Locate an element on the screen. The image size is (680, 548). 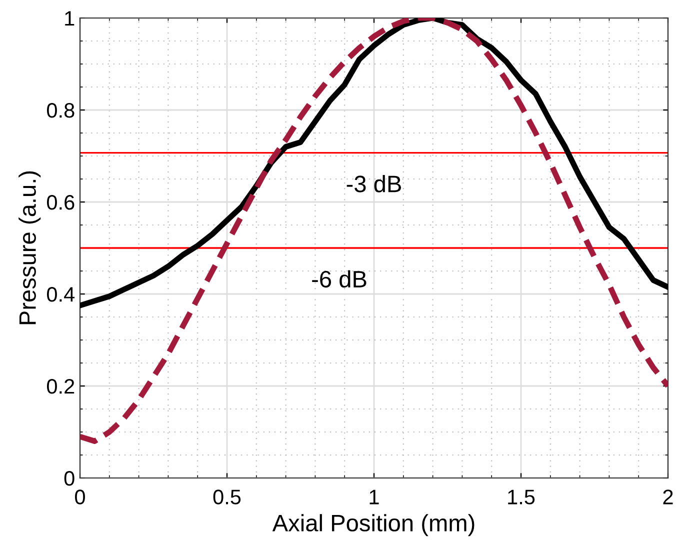
x-axis-title: Axial Position (mm) is located at coordinates (373, 525).